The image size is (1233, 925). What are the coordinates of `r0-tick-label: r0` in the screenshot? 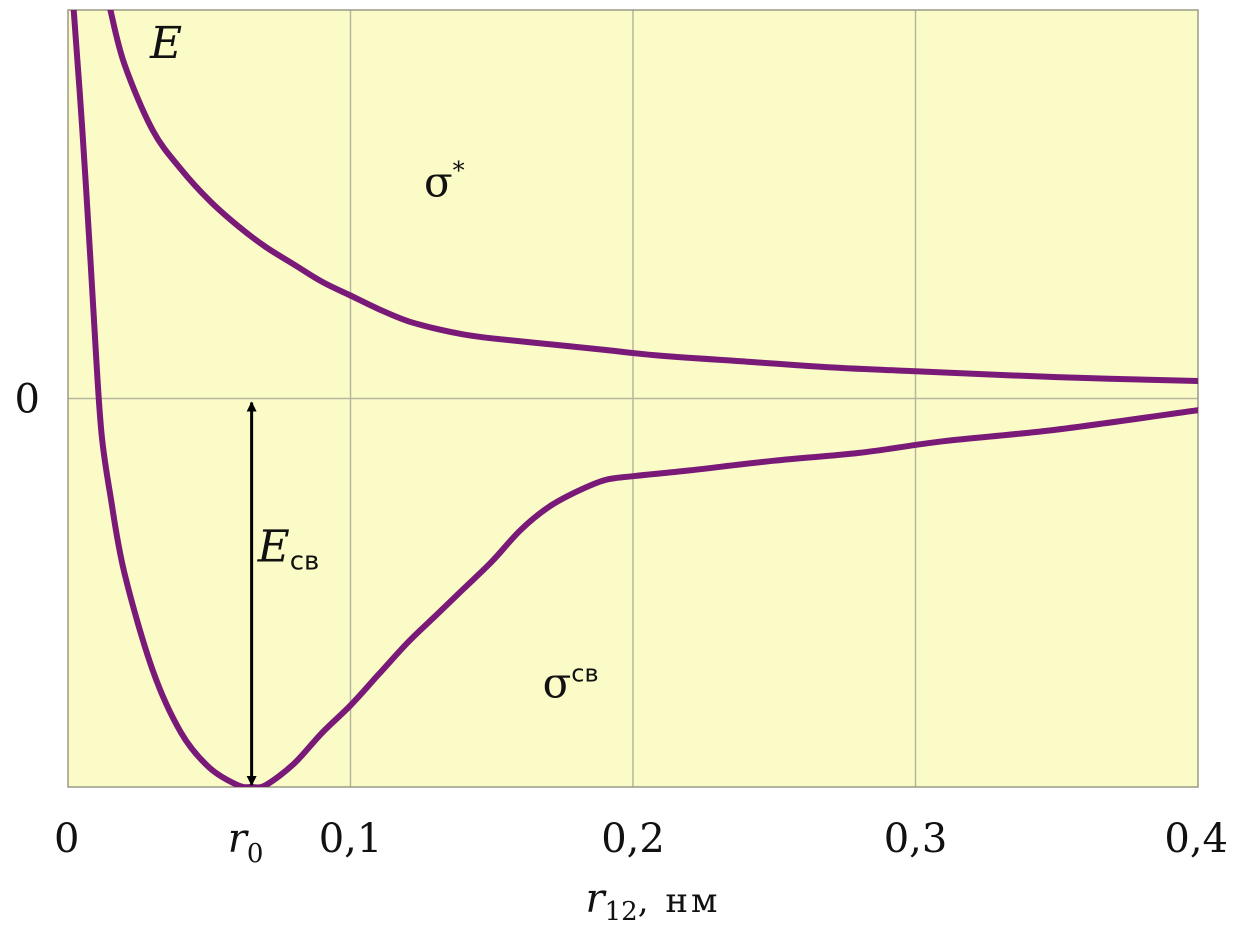 It's located at (246, 842).